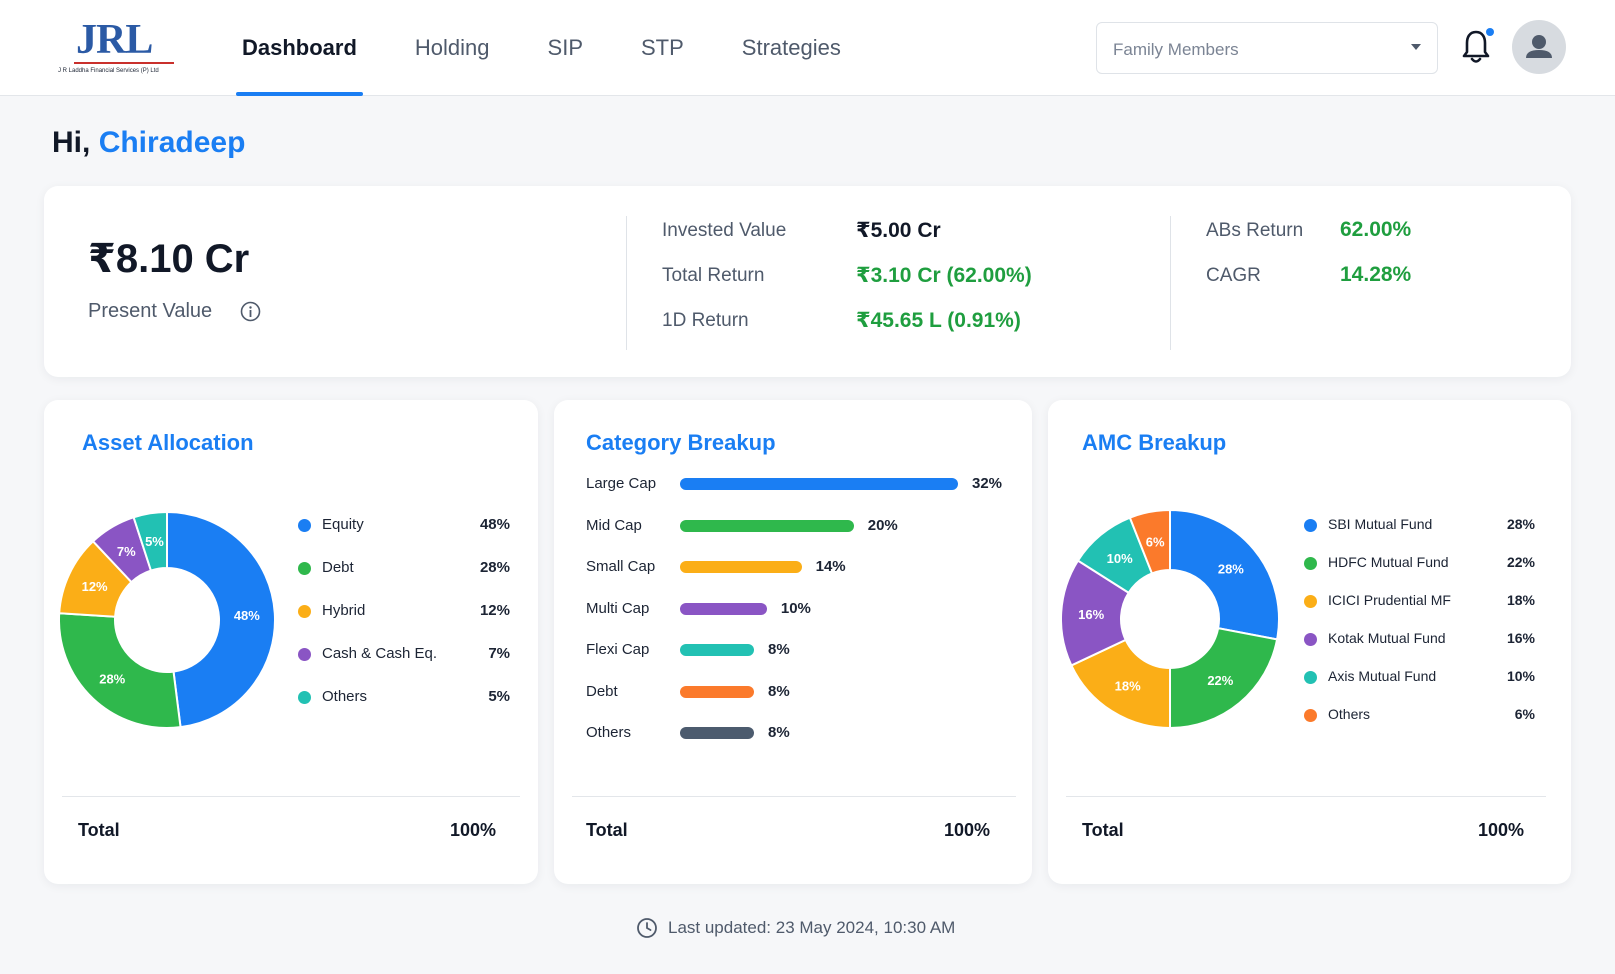 The width and height of the screenshot is (1615, 974). What do you see at coordinates (723, 608) in the screenshot?
I see `bar-multi-cap` at bounding box center [723, 608].